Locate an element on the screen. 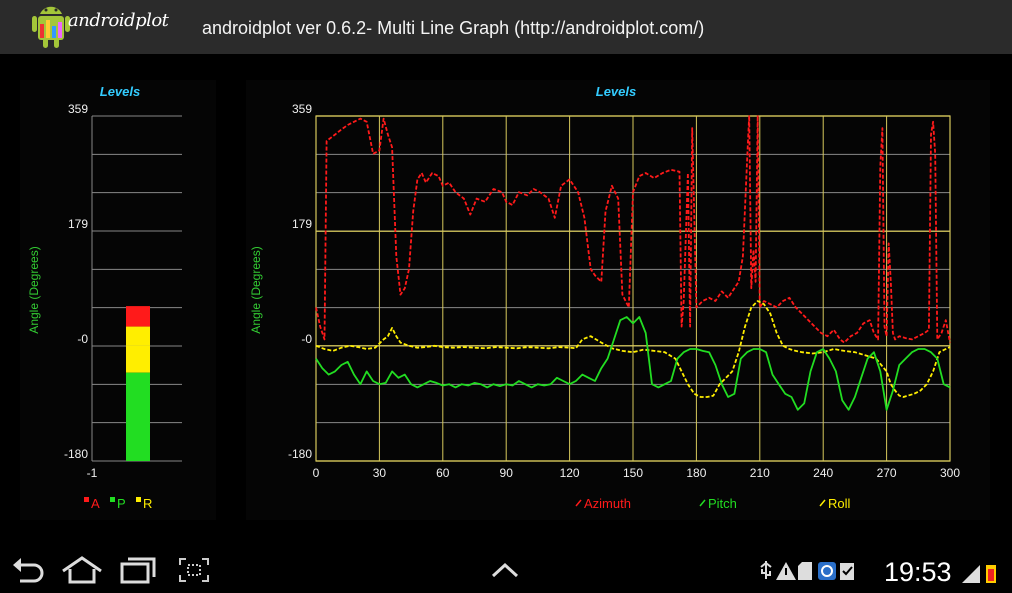 This screenshot has height=593, width=1012. series-line-pitch is located at coordinates (633, 363).